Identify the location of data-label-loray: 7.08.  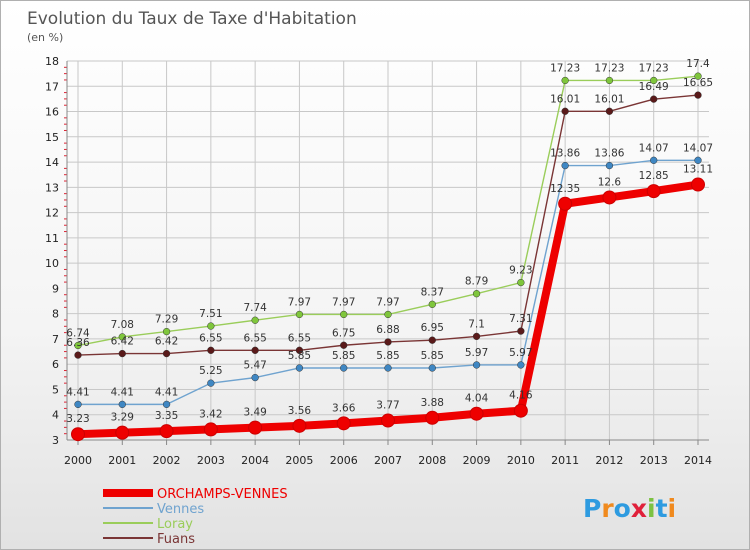
(122, 325).